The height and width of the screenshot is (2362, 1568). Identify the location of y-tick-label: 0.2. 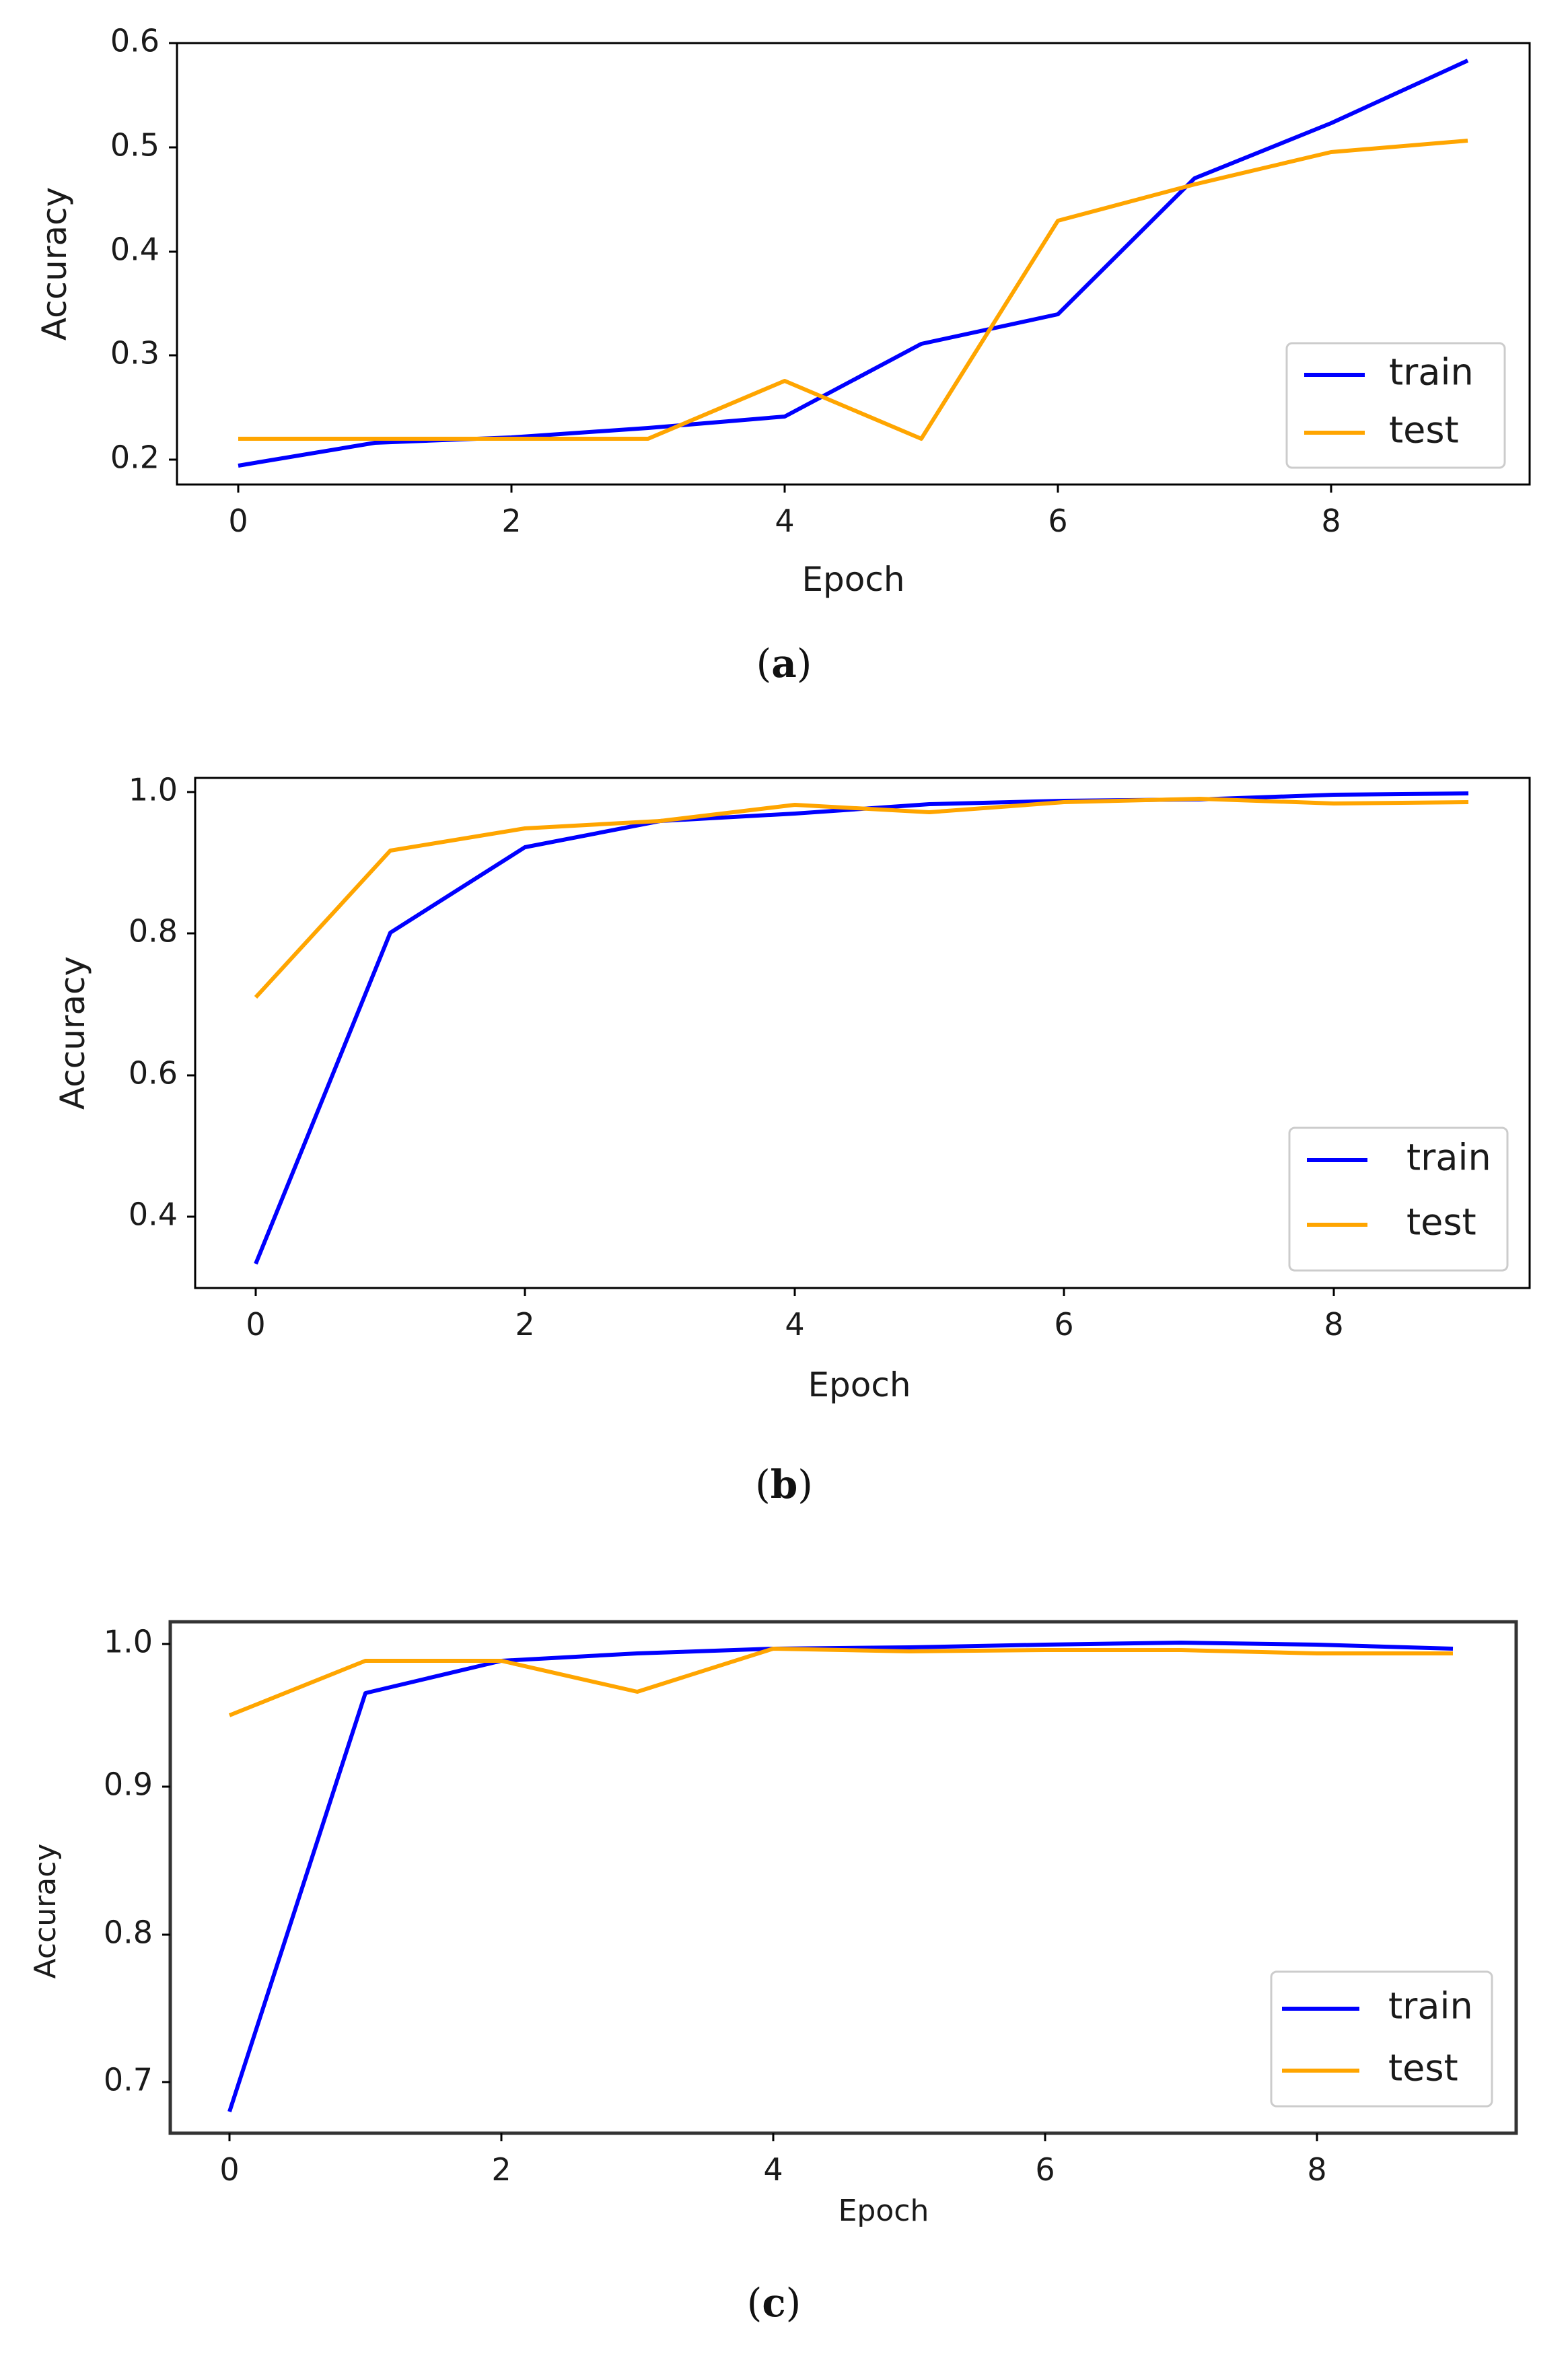
(134, 458).